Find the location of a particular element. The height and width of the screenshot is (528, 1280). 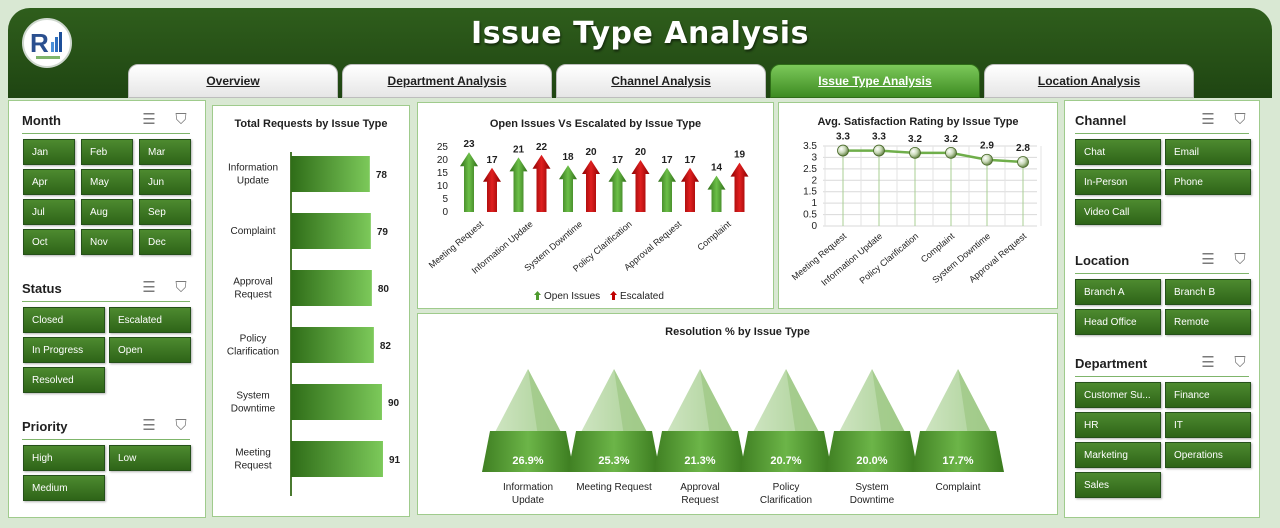

data-label: 20.0% is located at coordinates (871, 461).